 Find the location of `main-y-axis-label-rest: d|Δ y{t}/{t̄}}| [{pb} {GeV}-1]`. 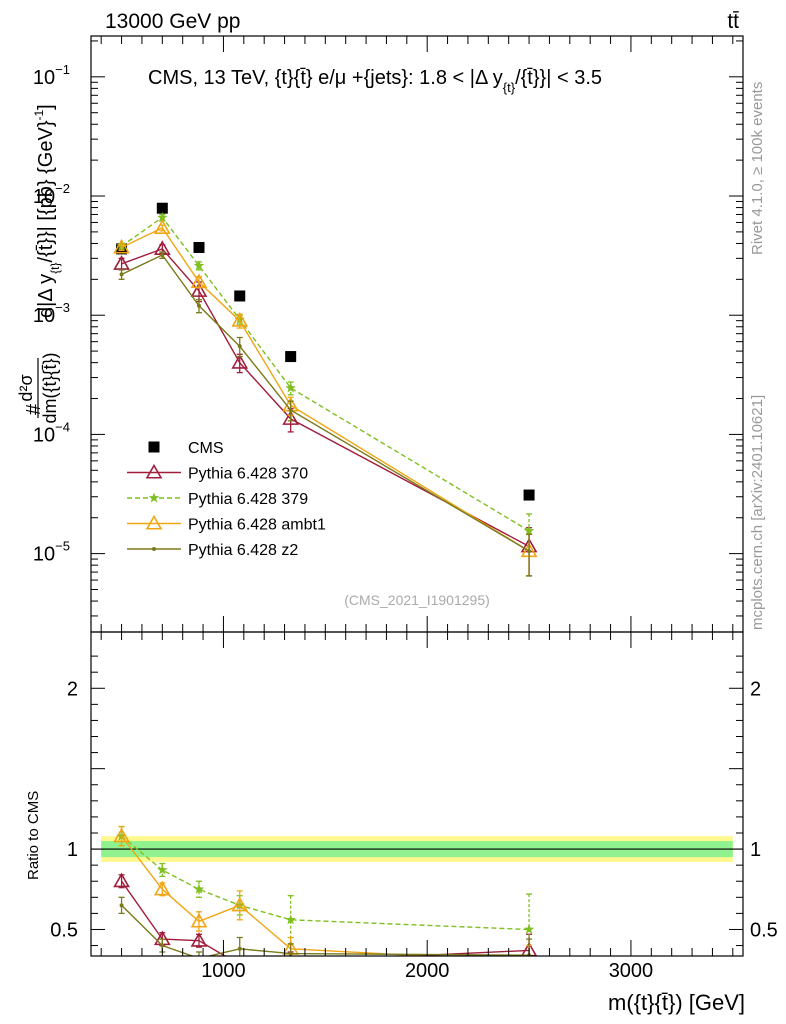

main-y-axis-label-rest: d|Δ y{t}/{t̄}}| [{pb} {GeV}-1] is located at coordinates (47, 211).